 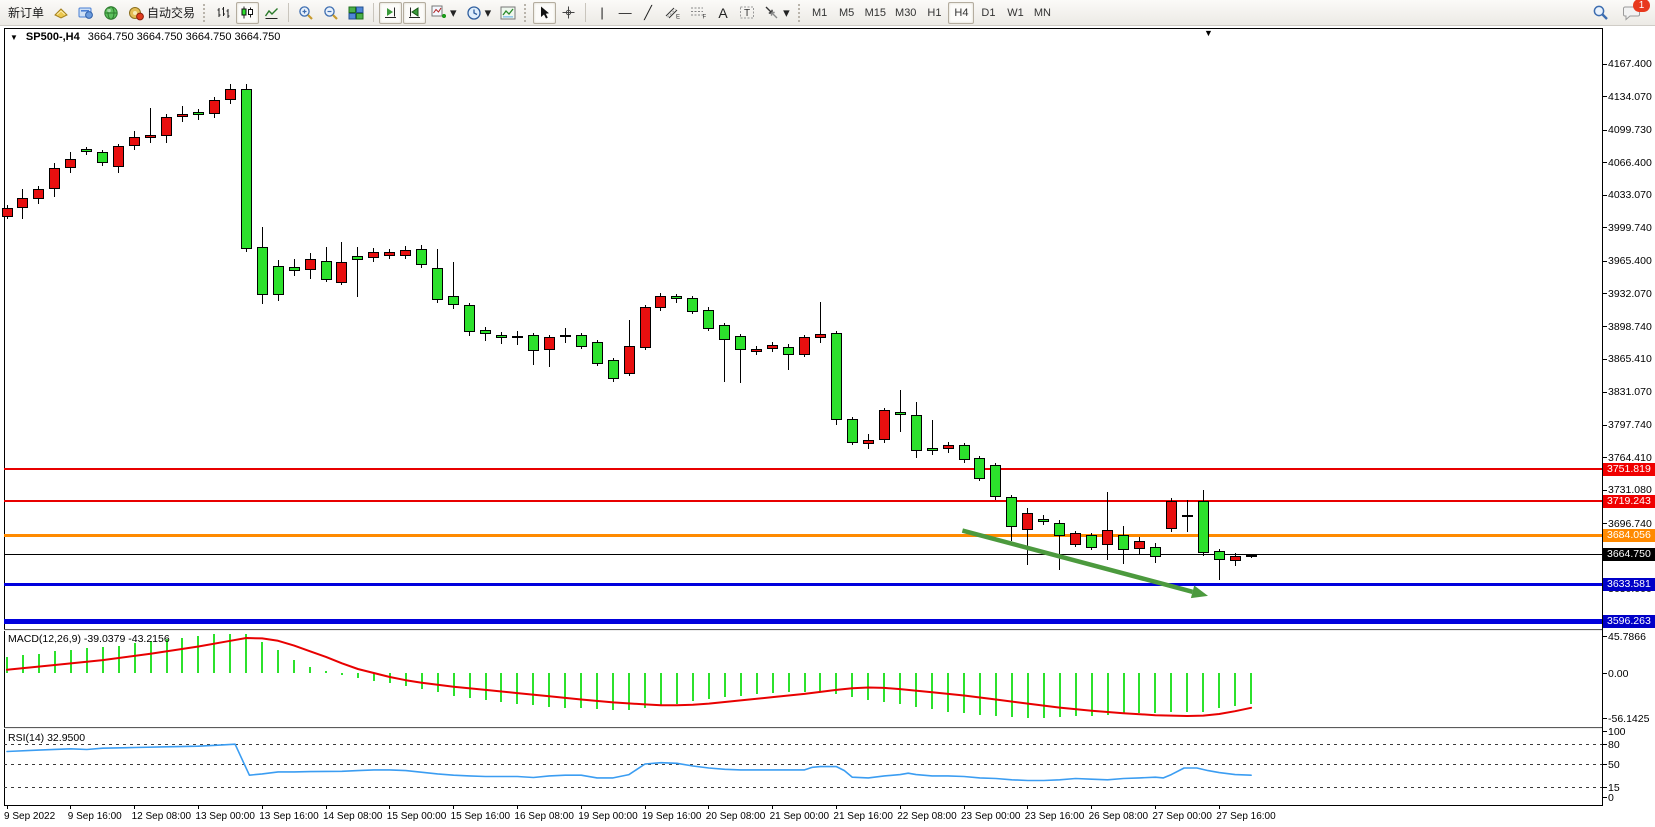 I want to click on timeframe-M30: M30, so click(x=905, y=13).